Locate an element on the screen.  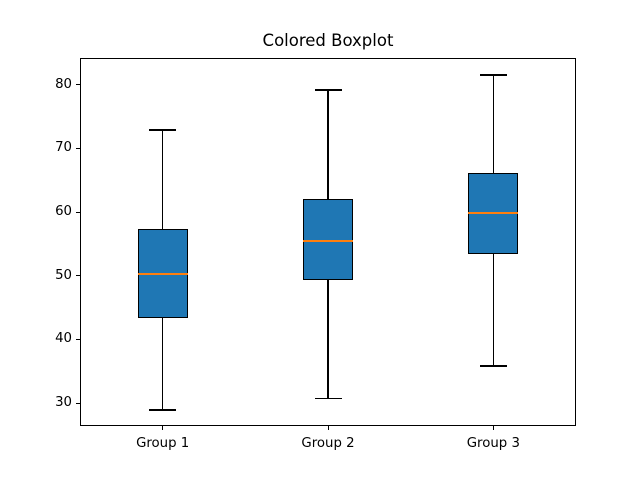
y-axis-tick-label: 30 is located at coordinates (63, 403).